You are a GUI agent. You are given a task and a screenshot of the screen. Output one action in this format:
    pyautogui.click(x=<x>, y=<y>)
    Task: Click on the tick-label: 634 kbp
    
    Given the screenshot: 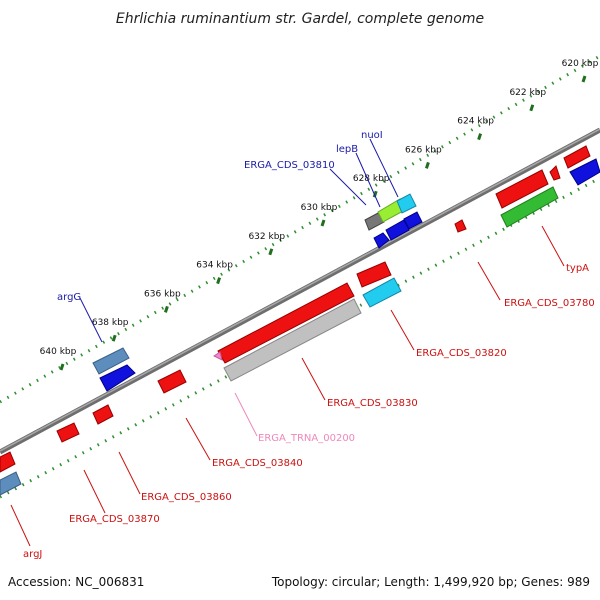 What is the action you would take?
    pyautogui.click(x=214, y=266)
    